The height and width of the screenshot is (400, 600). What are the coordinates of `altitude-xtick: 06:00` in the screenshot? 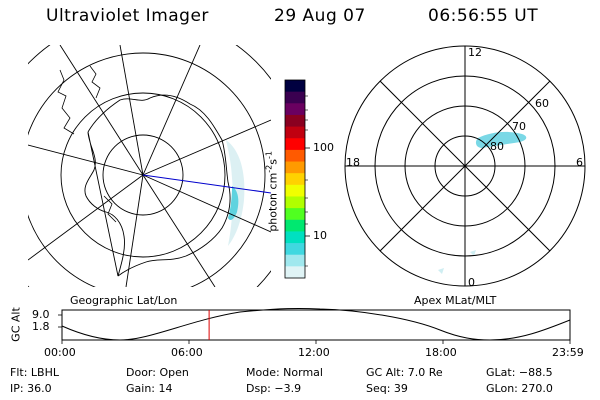 It's located at (187, 352).